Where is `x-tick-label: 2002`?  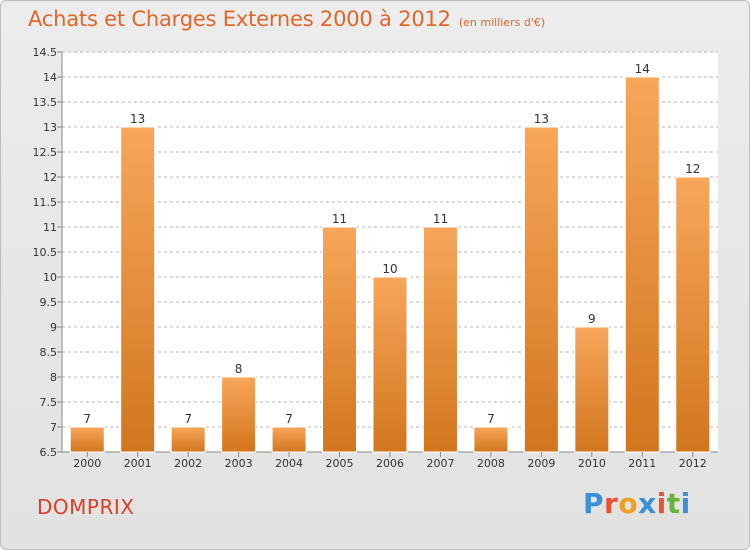 x-tick-label: 2002 is located at coordinates (188, 463).